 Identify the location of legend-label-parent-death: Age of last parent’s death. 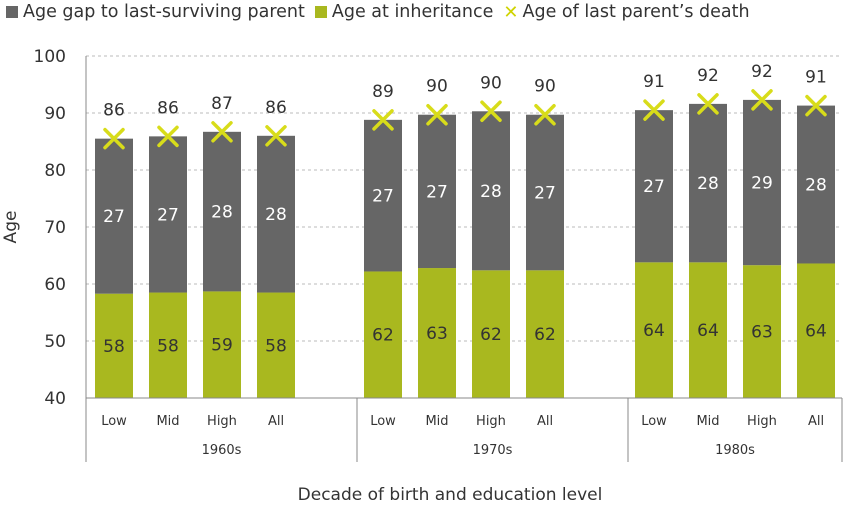
(636, 12).